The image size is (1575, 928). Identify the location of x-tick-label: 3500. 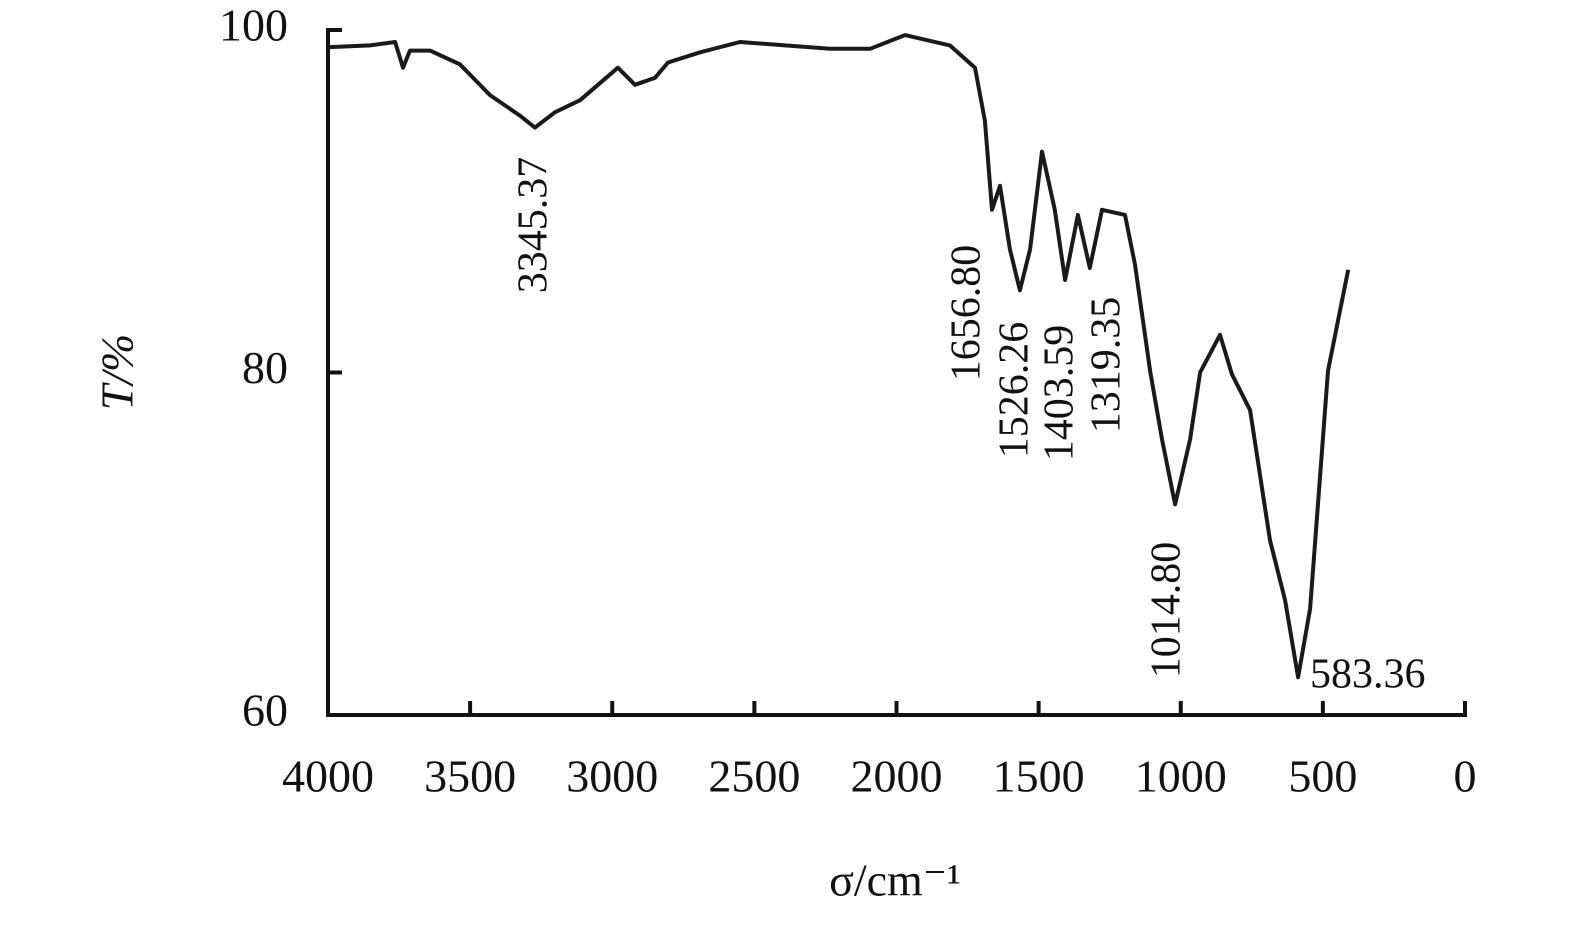
(470, 776).